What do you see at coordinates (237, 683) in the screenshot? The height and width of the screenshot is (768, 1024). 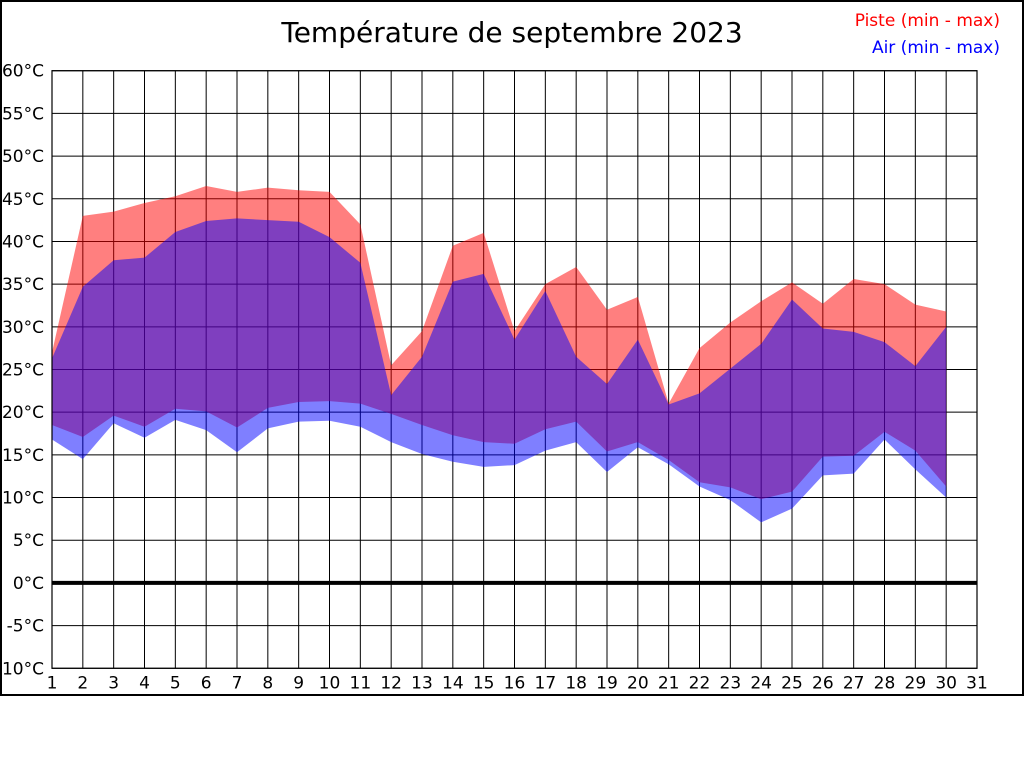 I see `x-tick-label: 7` at bounding box center [237, 683].